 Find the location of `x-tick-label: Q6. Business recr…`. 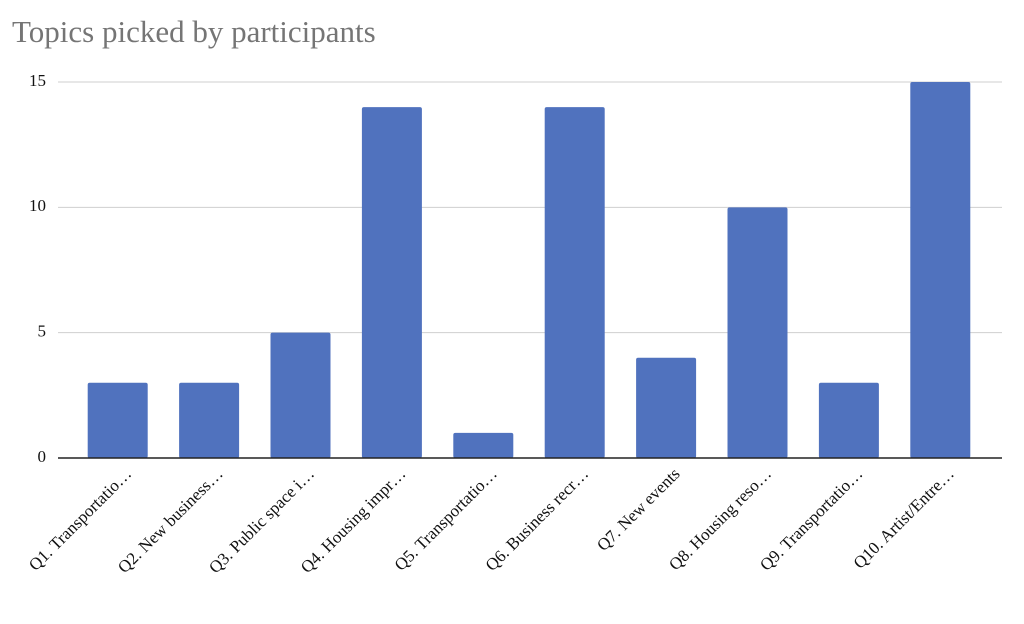

x-tick-label: Q6. Business recr… is located at coordinates (537, 519).